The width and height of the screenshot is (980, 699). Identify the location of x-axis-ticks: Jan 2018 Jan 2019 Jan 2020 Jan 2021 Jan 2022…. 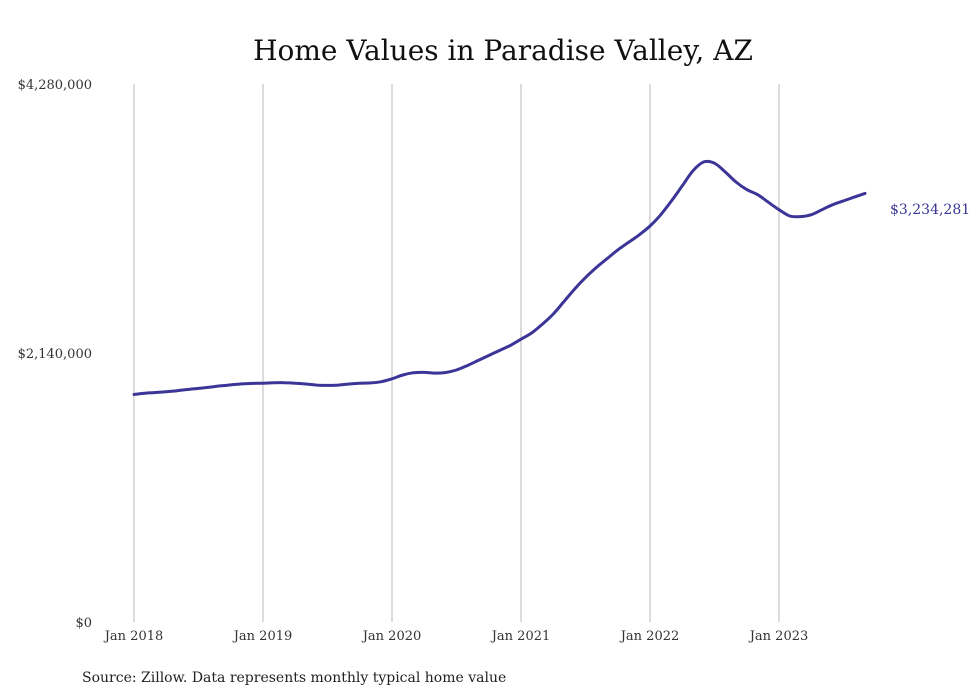
(456, 636).